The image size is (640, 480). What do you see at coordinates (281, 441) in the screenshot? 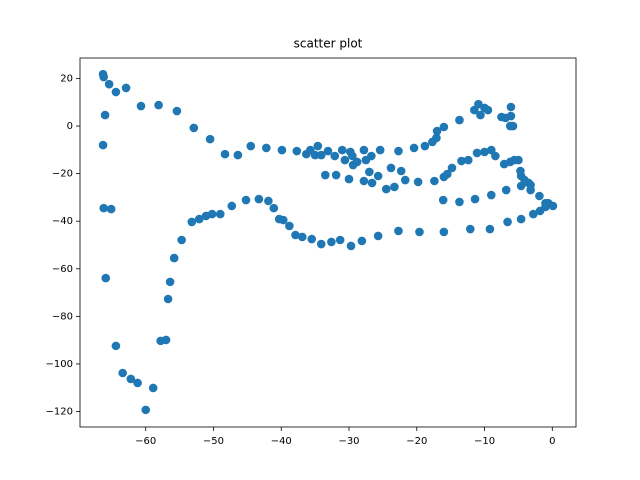
I see `x-tick-label: −40` at bounding box center [281, 441].